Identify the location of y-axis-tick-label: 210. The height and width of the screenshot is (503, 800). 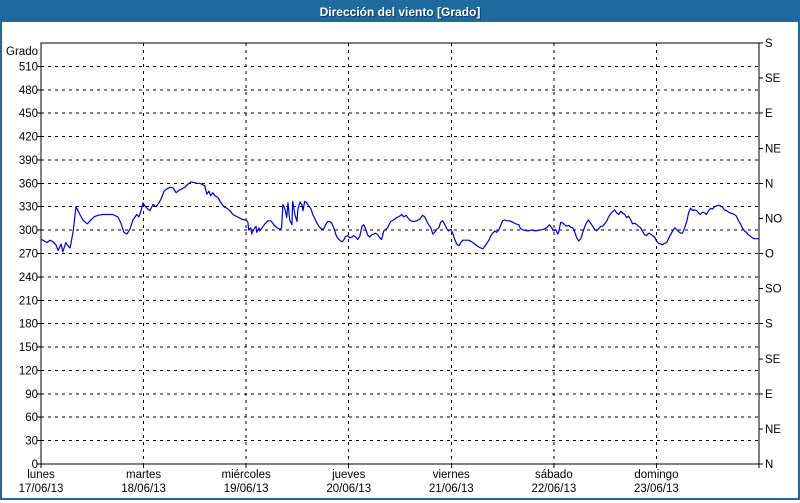
(28, 301).